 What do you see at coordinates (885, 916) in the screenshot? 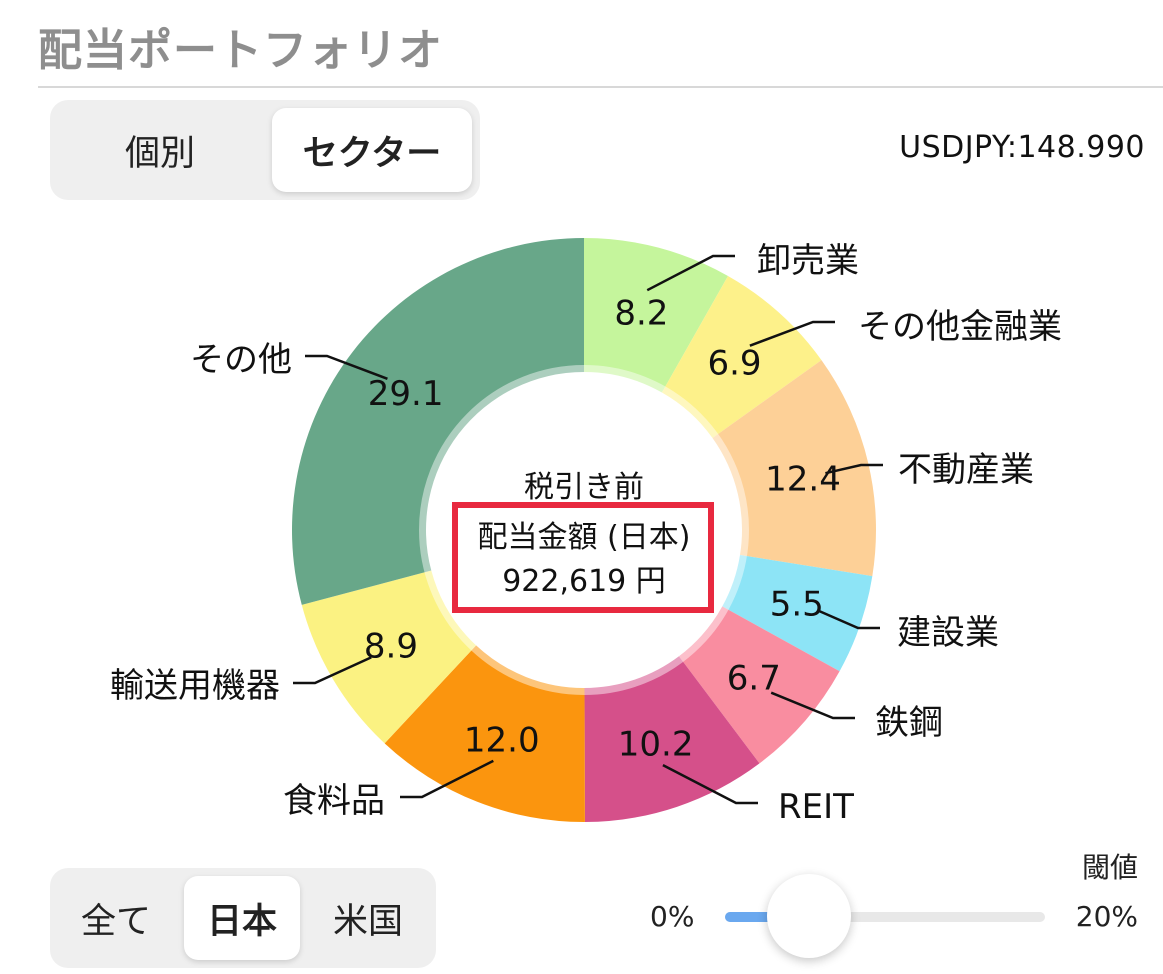
I see `threshold-slider` at bounding box center [885, 916].